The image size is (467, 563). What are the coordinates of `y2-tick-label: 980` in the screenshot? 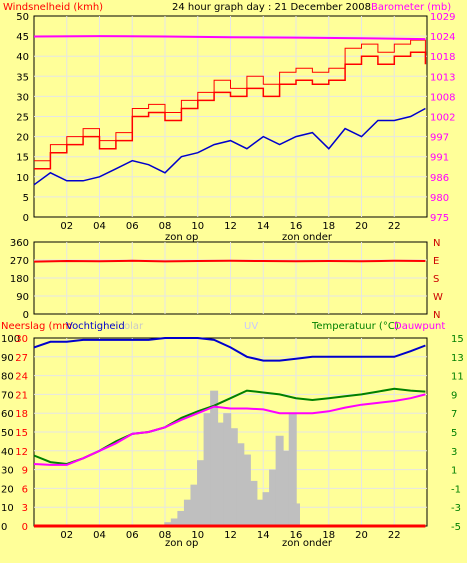 It's located at (439, 198).